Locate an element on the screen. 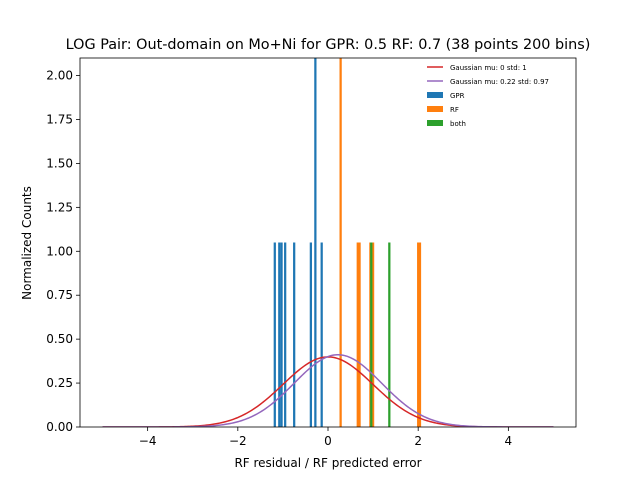 This screenshot has width=640, height=484. y-tick-label: 1.25 is located at coordinates (59, 207).